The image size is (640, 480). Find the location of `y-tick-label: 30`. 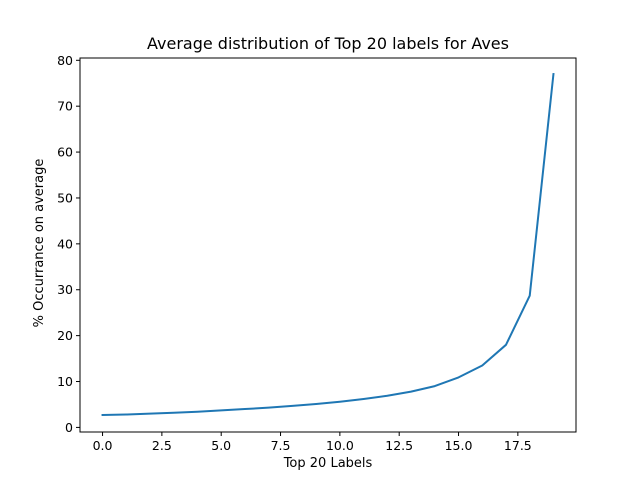

y-tick-label: 30 is located at coordinates (65, 289).